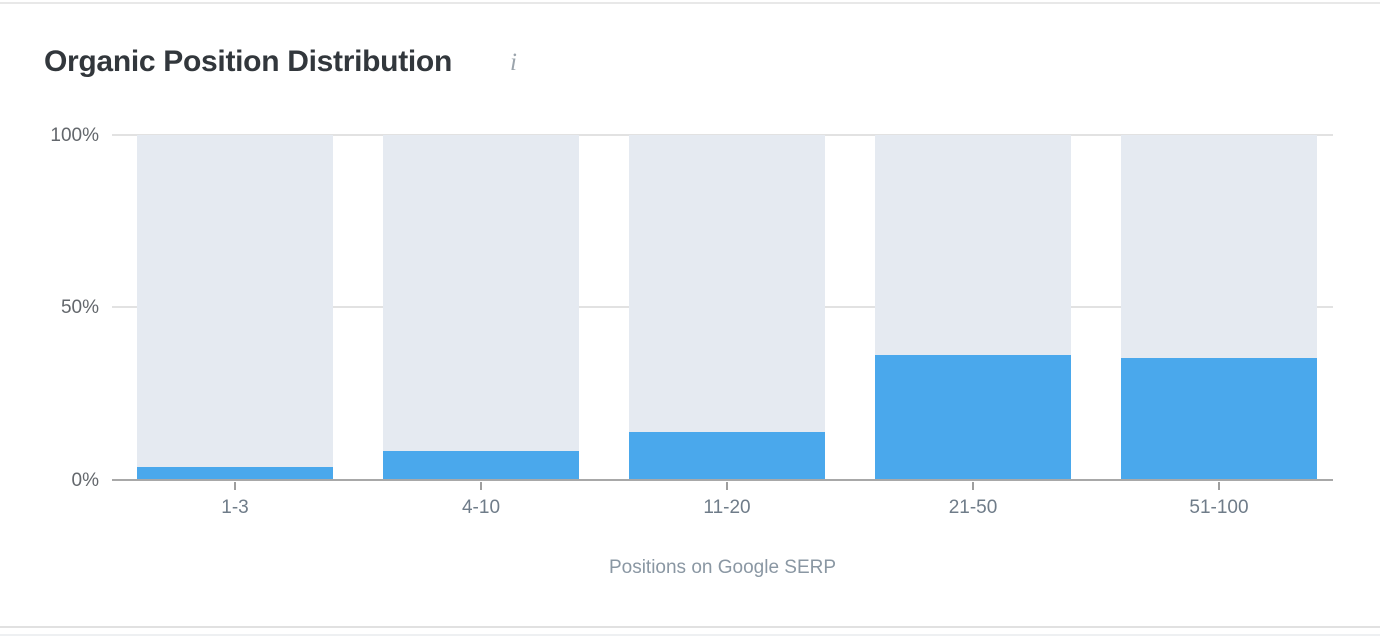 The height and width of the screenshot is (640, 1380). I want to click on next-card-top-divider, so click(690, 635).